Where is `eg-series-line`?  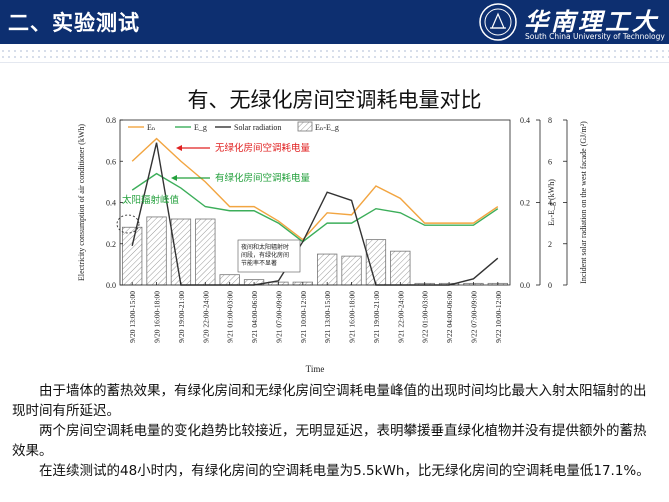
eg-series-line is located at coordinates (315, 207).